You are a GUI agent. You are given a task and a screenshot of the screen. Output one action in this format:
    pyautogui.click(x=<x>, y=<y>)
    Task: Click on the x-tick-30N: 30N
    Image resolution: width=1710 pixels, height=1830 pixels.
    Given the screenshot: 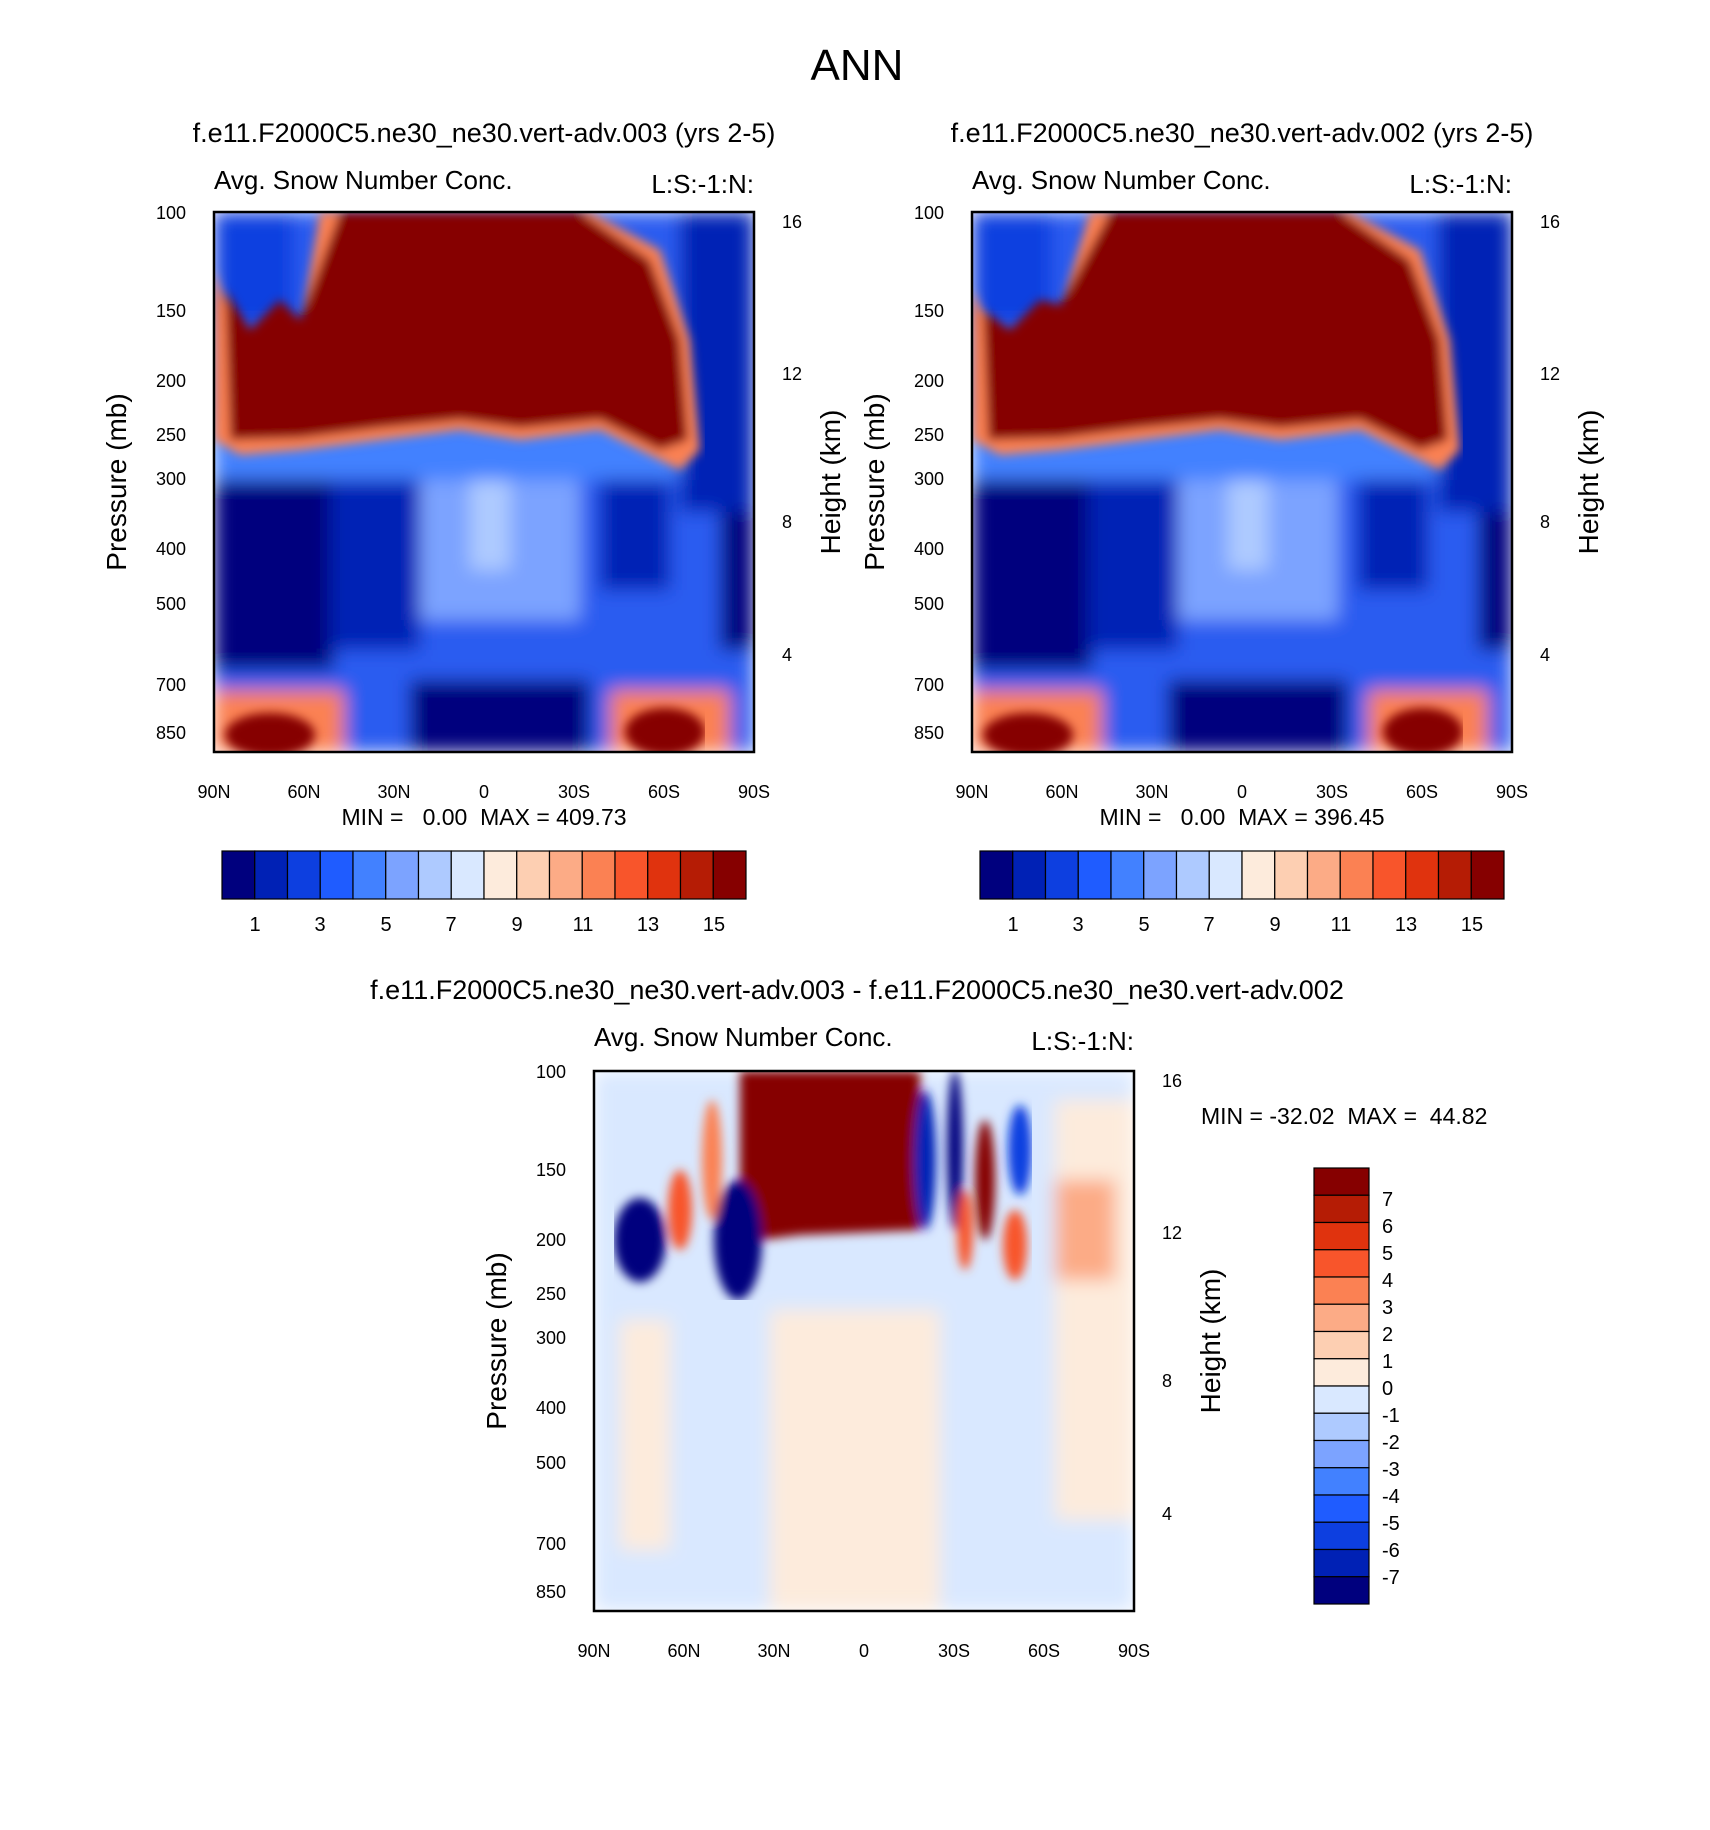 What is the action you would take?
    pyautogui.click(x=773, y=1651)
    